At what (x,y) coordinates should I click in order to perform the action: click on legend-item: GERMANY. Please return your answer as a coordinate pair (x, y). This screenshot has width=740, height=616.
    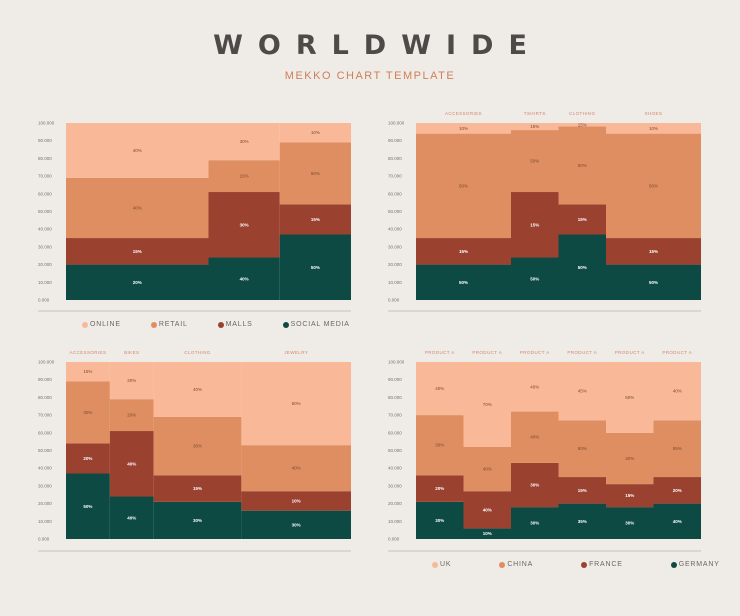
    Looking at the image, I should click on (695, 564).